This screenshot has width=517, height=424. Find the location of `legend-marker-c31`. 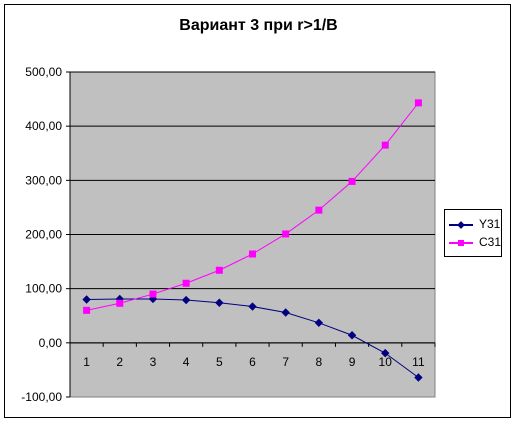

legend-marker-c31 is located at coordinates (461, 243).